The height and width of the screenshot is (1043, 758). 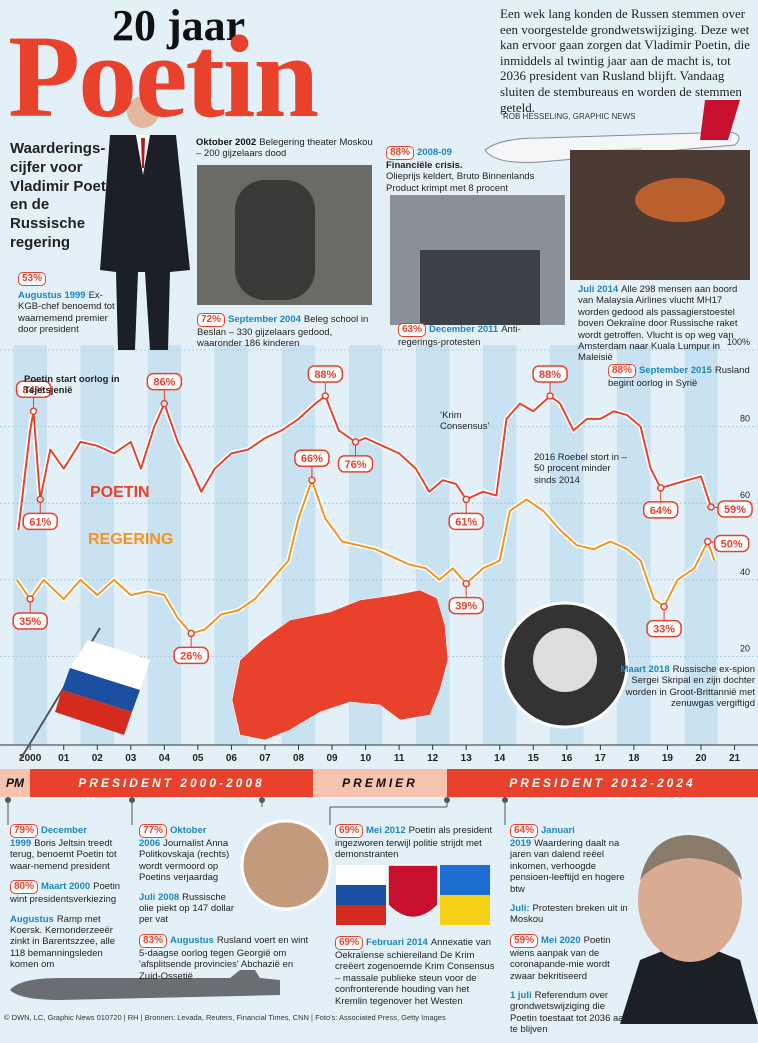 I want to click on callout-label: 26%, so click(x=191, y=656).